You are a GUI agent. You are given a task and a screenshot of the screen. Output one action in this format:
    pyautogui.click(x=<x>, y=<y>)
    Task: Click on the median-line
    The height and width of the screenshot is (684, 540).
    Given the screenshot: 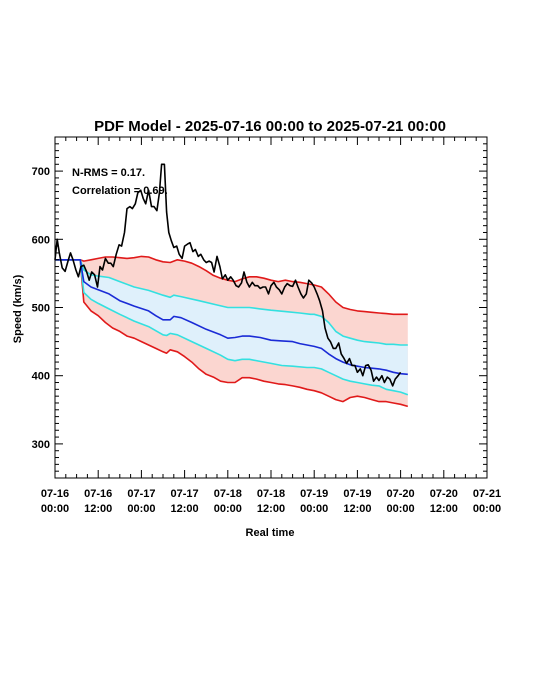 What is the action you would take?
    pyautogui.click(x=231, y=317)
    